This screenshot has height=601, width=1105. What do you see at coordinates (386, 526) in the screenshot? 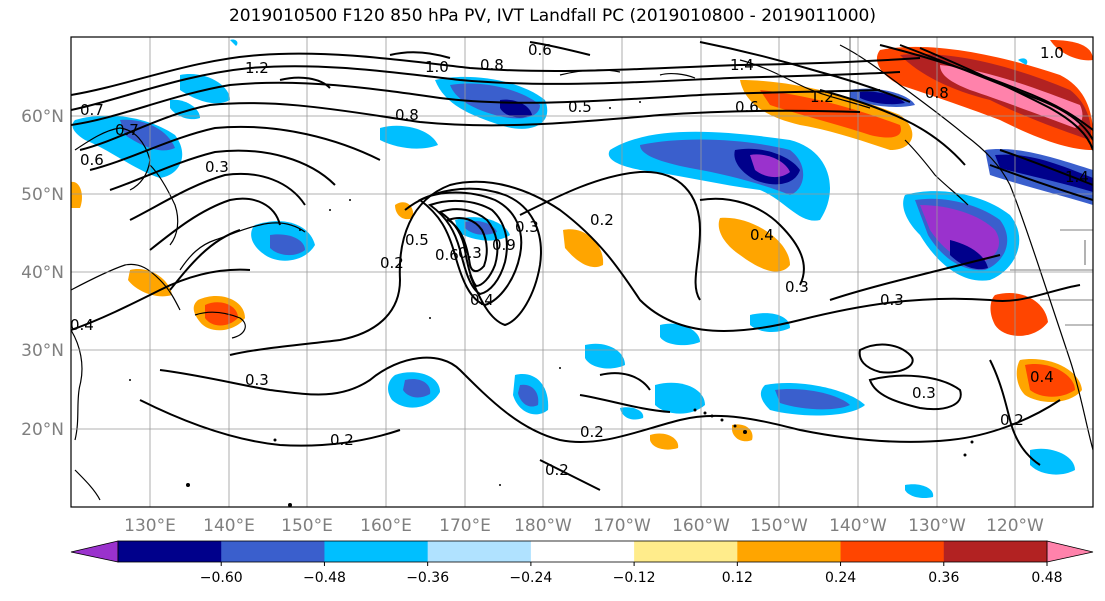
I see `lon-label: 160°E` at bounding box center [386, 526].